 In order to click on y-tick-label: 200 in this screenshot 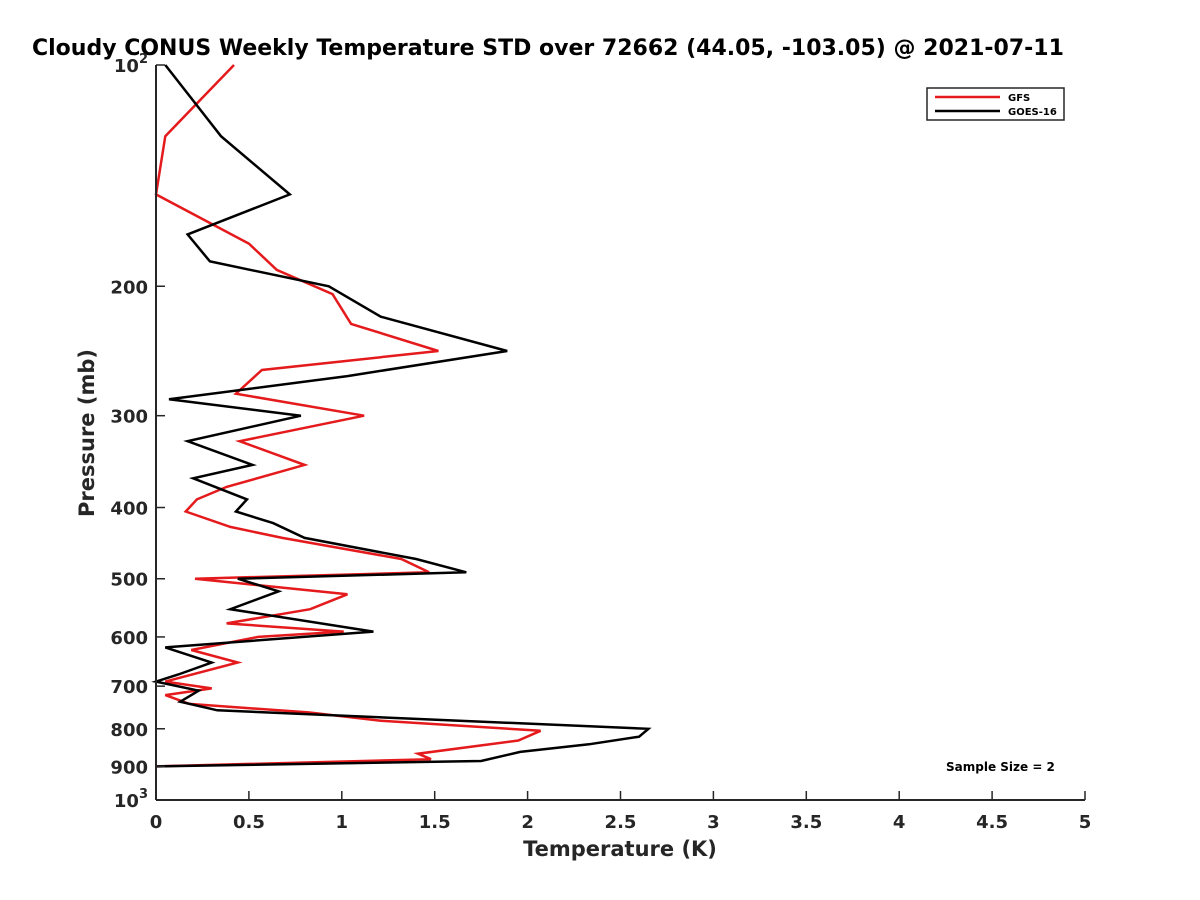, I will do `click(129, 287)`.